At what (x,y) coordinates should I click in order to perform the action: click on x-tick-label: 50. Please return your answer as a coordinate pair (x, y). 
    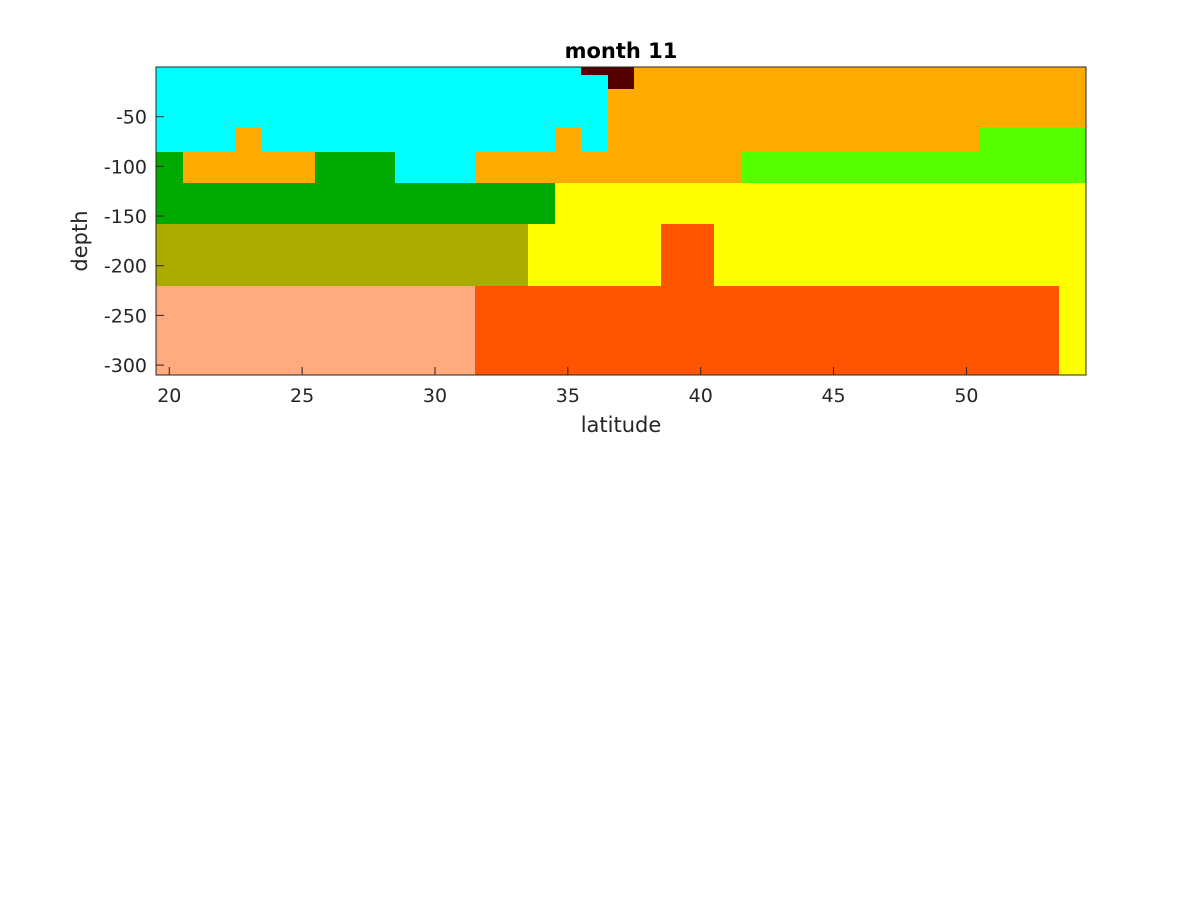
    Looking at the image, I should click on (966, 396).